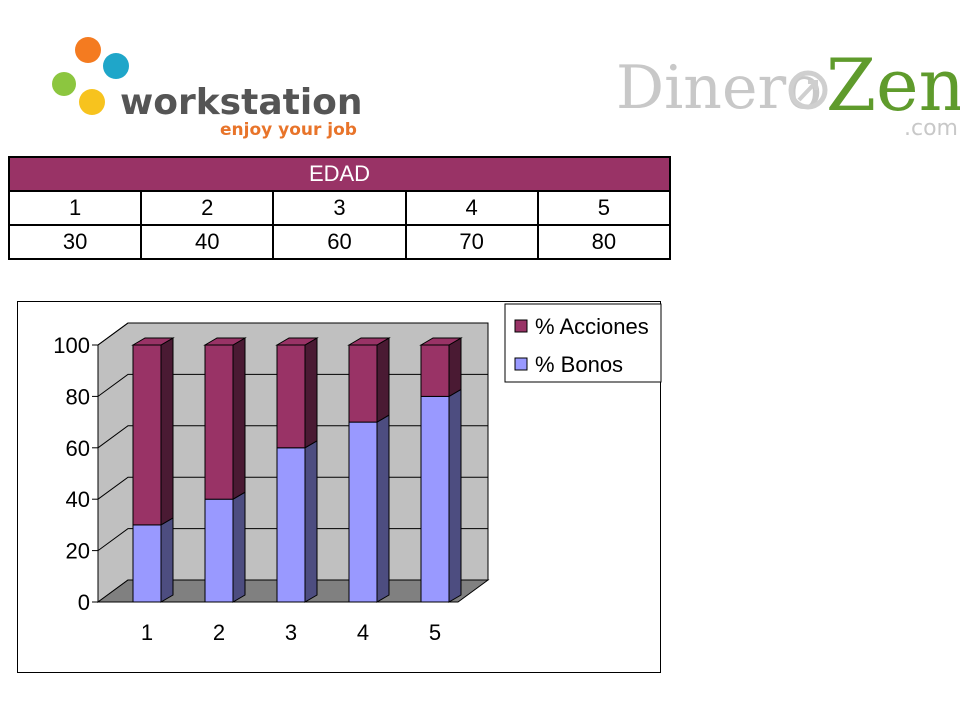 The height and width of the screenshot is (720, 960). I want to click on workstation-logo: workstation enjoy your job, so click(207, 88).